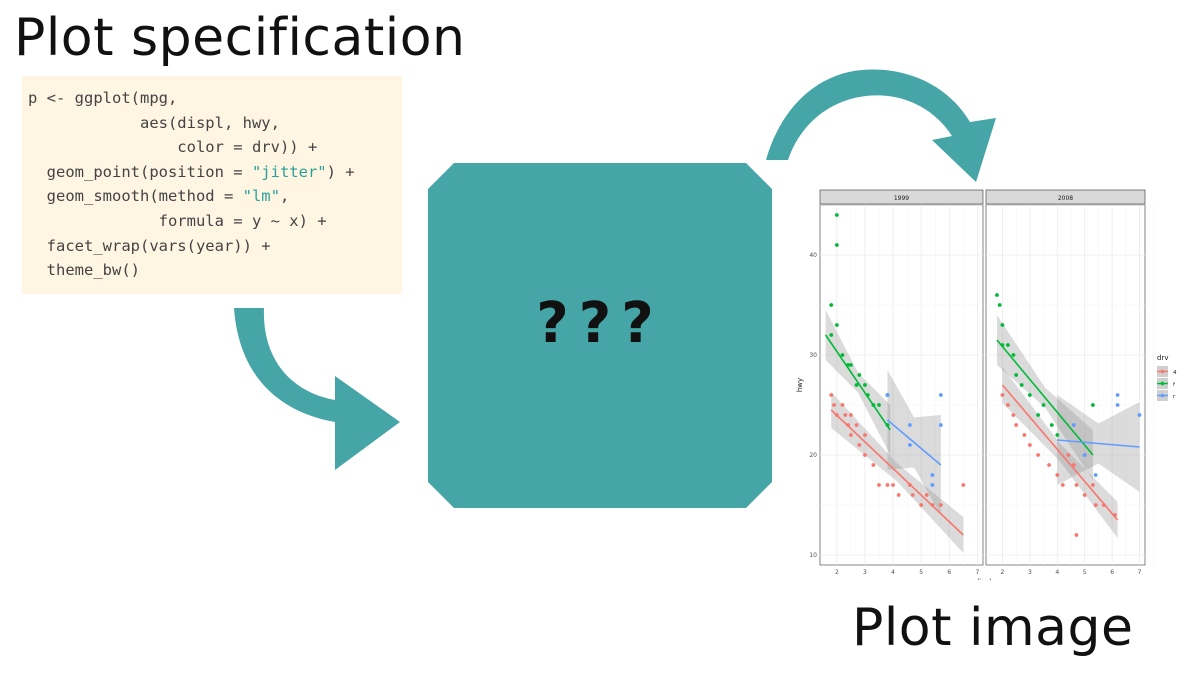 Image resolution: width=1199 pixels, height=674 pixels. I want to click on arrow-to-plot-image-icon, so click(881, 125).